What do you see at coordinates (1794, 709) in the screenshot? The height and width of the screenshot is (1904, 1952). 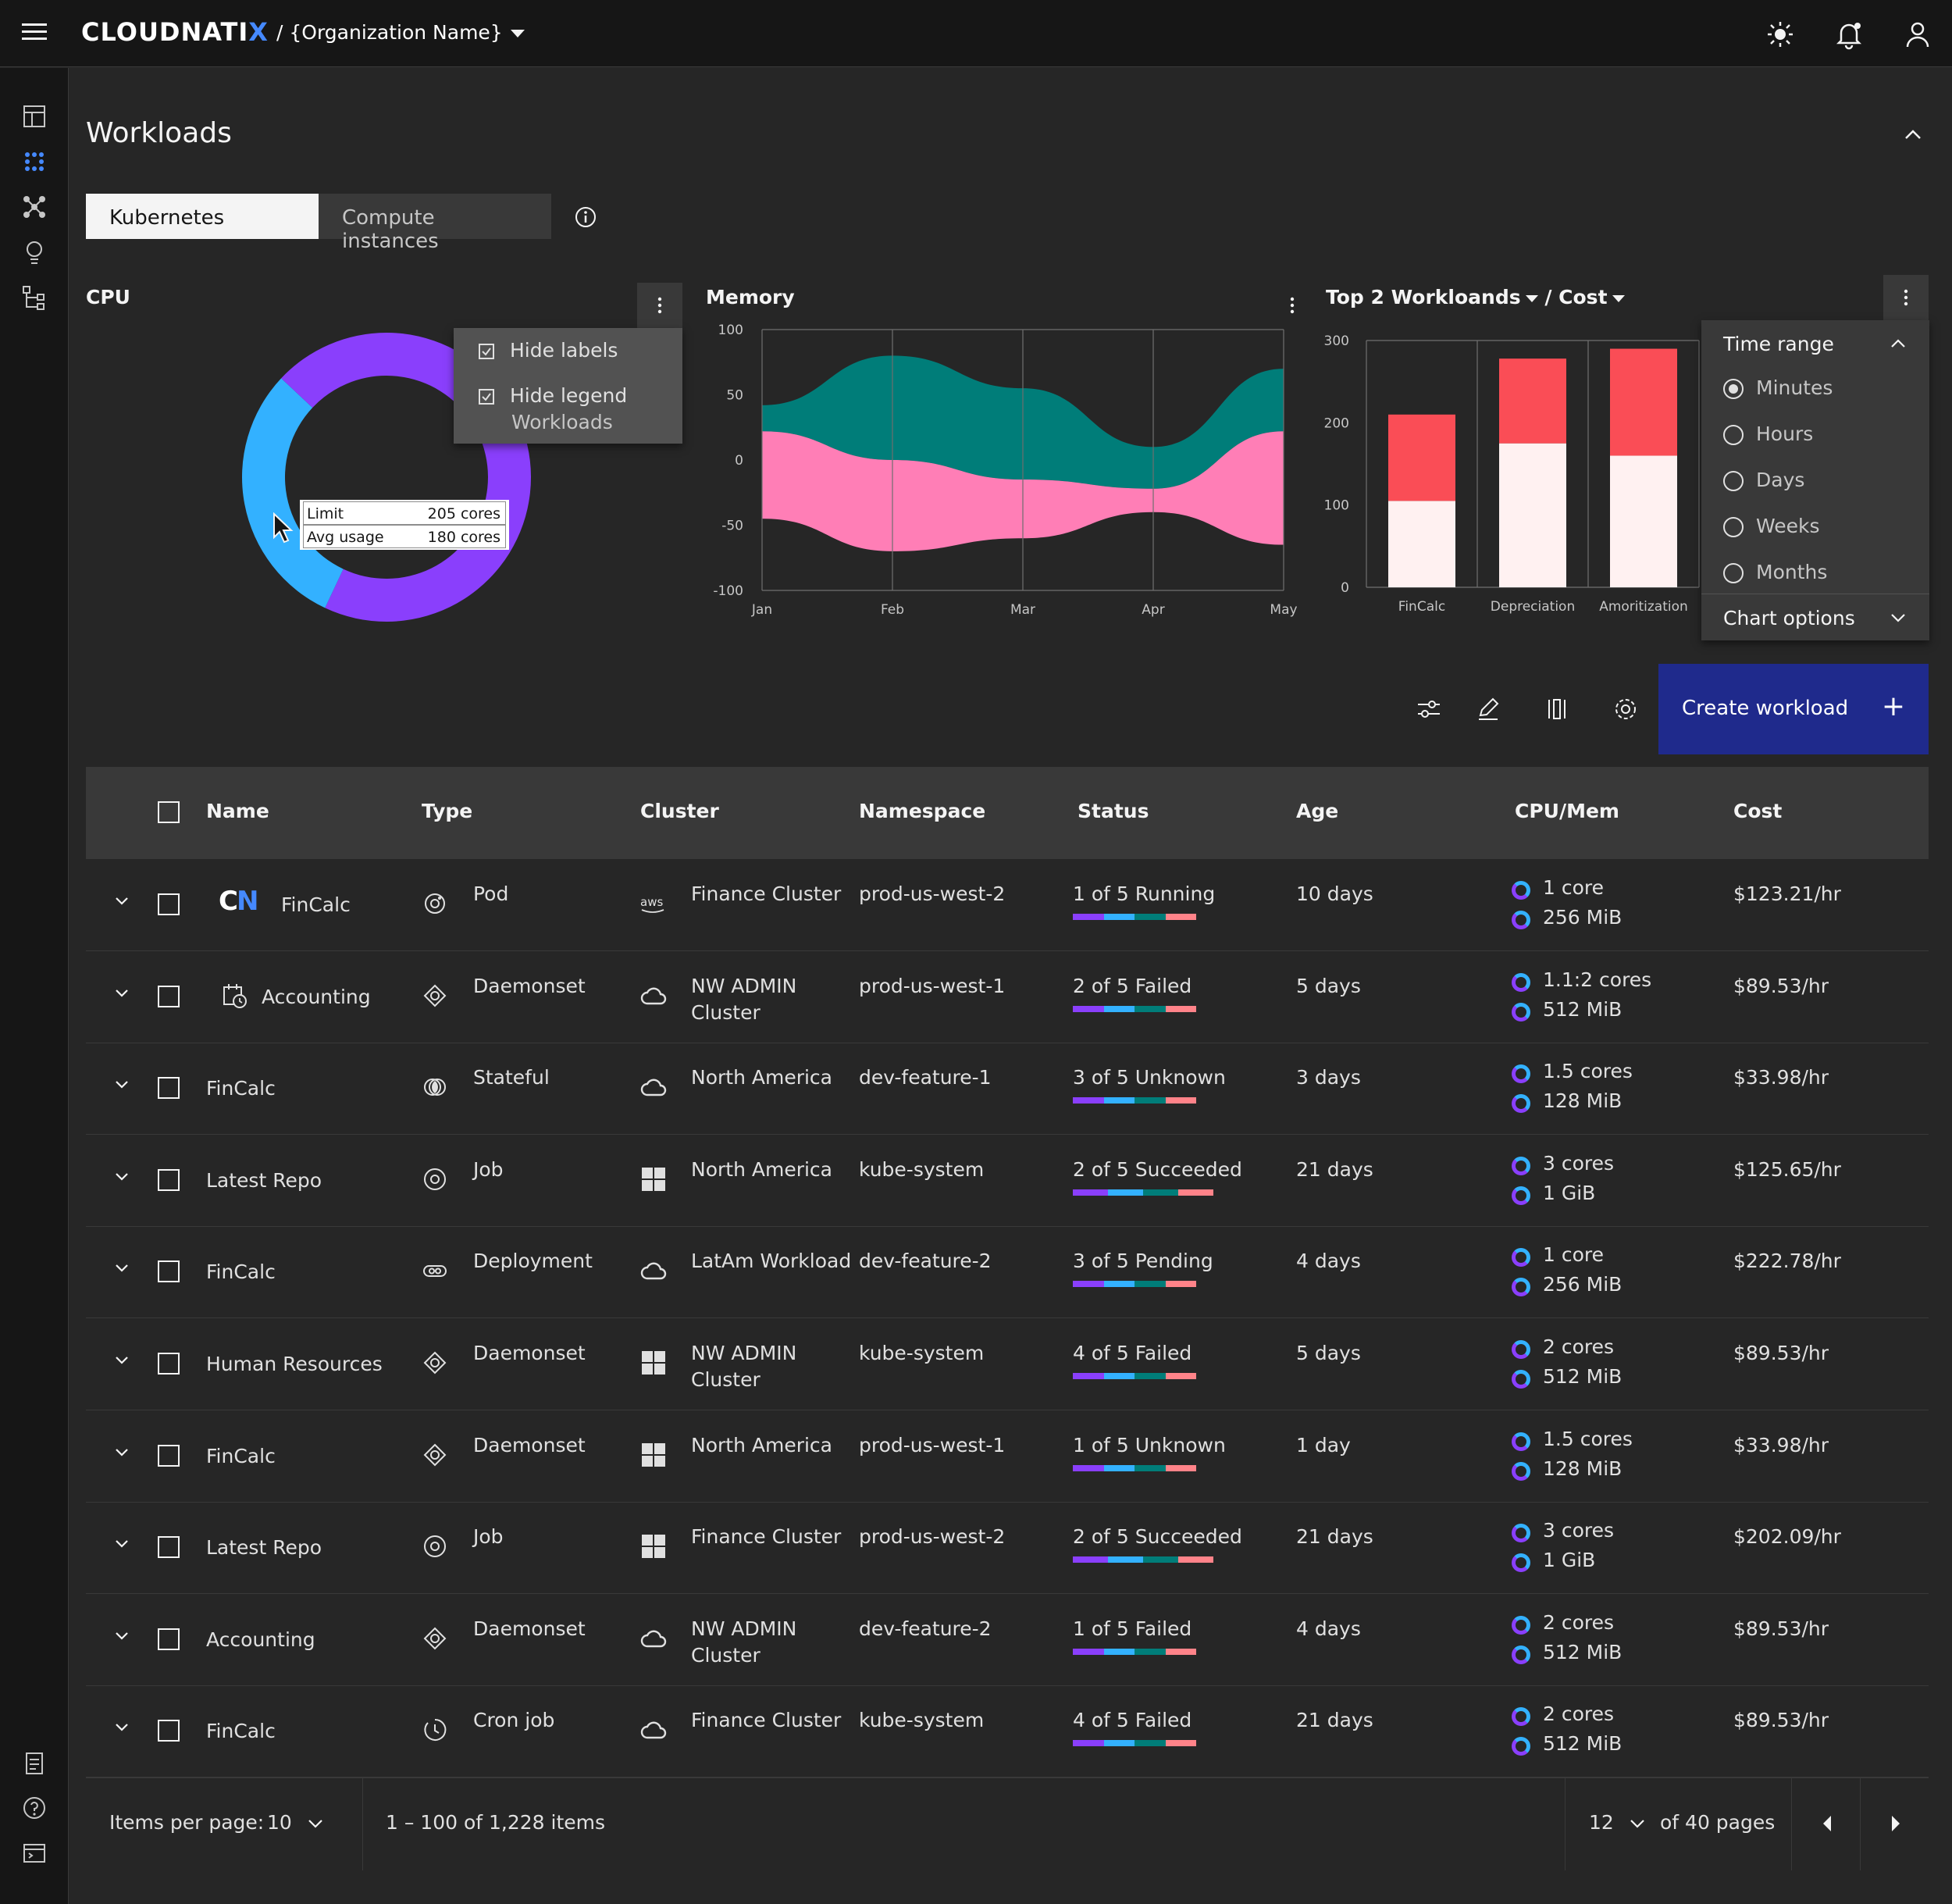 I see `create-workload-button: Create workload +` at bounding box center [1794, 709].